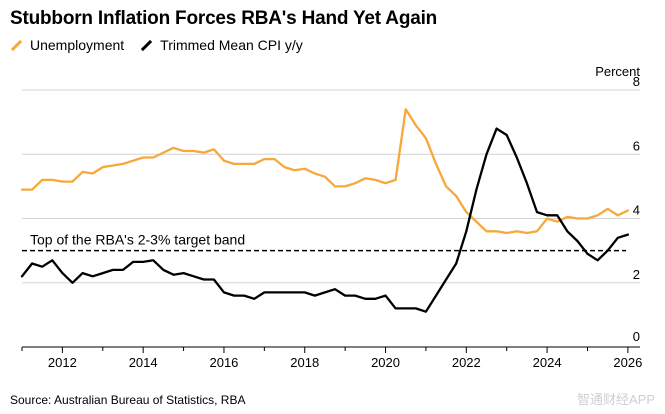 This screenshot has width=665, height=414. I want to click on x-tick-label-2022: 2022, so click(466, 362).